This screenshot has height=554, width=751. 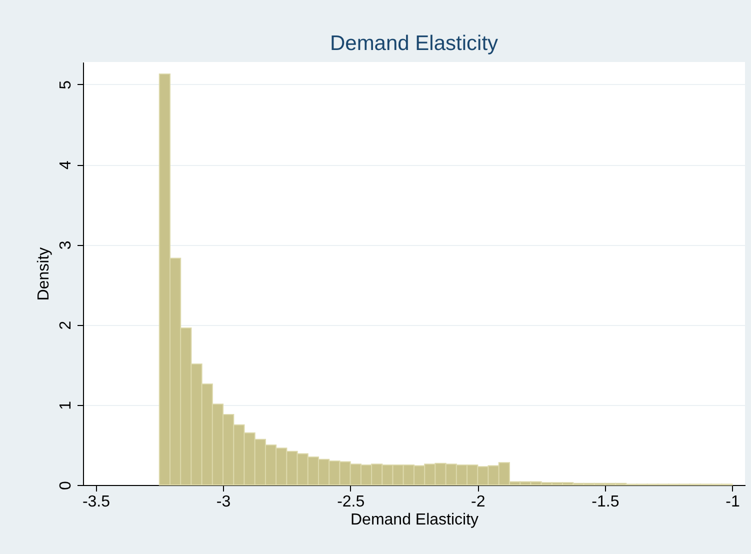 What do you see at coordinates (733, 502) in the screenshot?
I see `x-tick-label: -1` at bounding box center [733, 502].